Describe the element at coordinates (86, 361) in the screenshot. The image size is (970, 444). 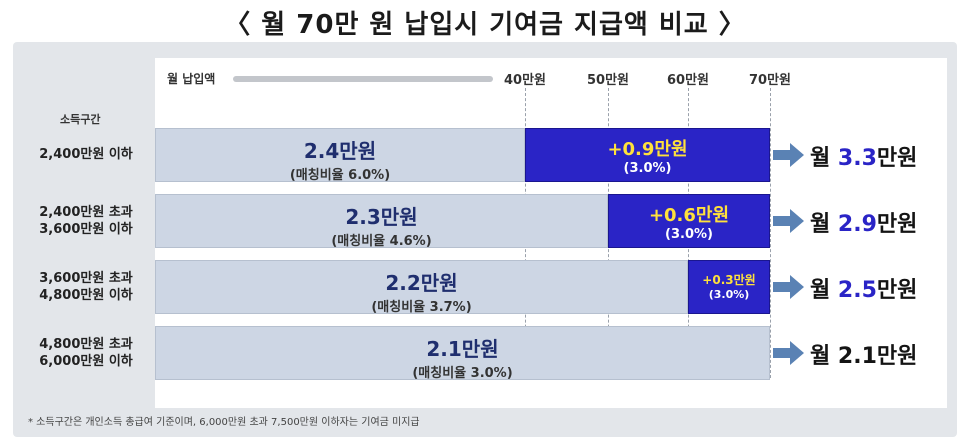
I see `row-label-line: 6,000만원 이하` at that location.